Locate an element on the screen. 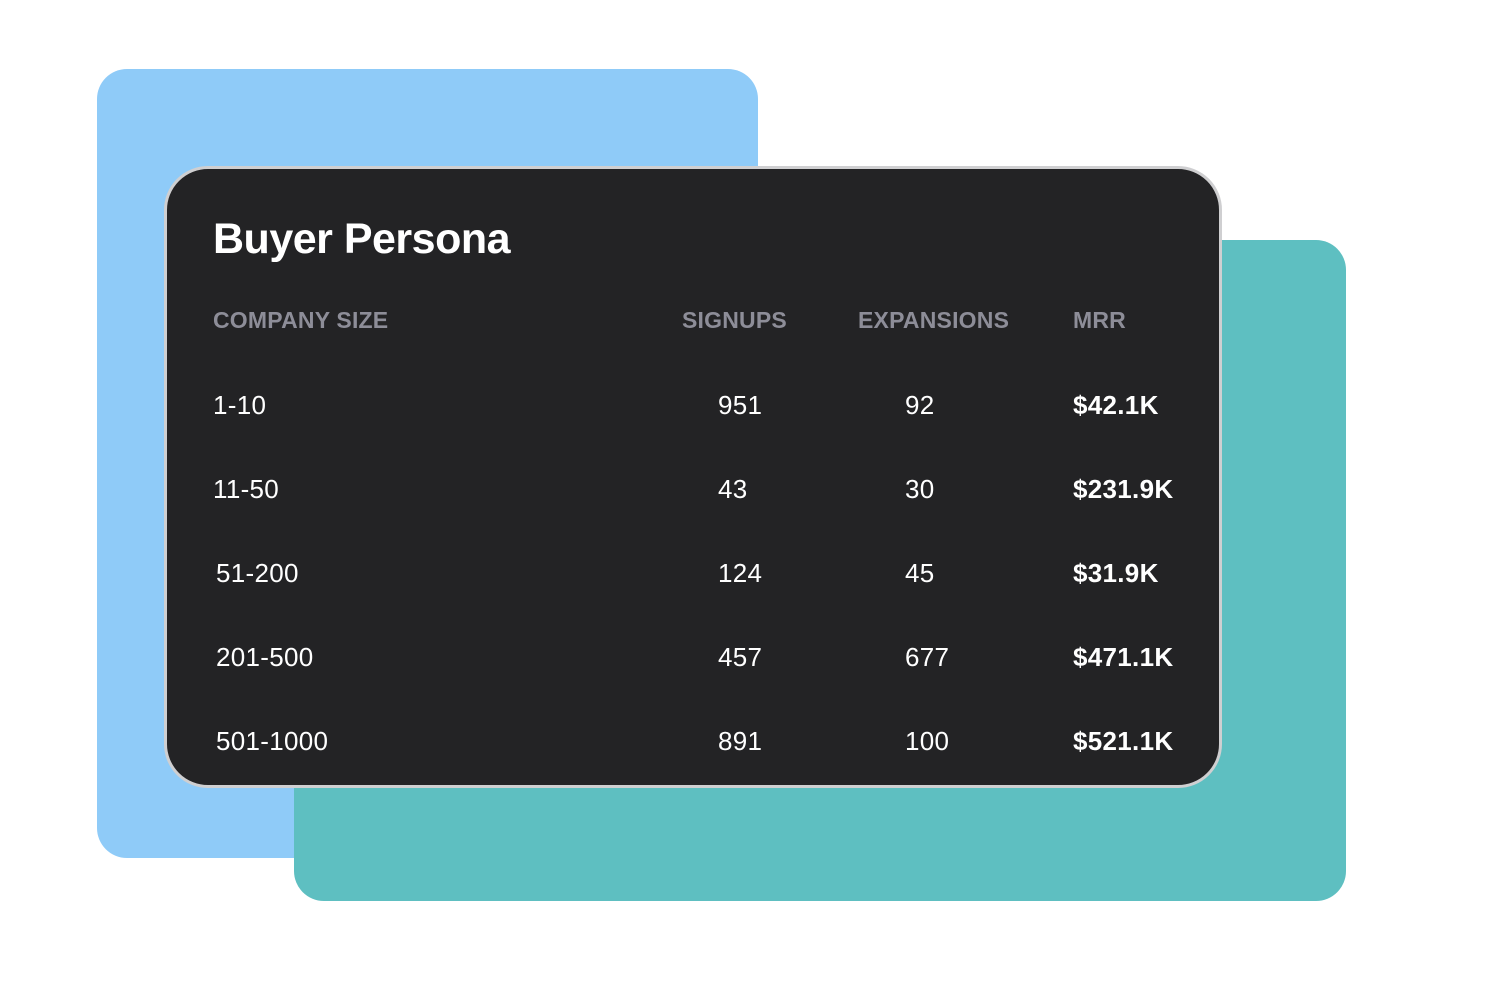 The image size is (1486, 992). mrr-cell: $471.1K is located at coordinates (1123, 657).